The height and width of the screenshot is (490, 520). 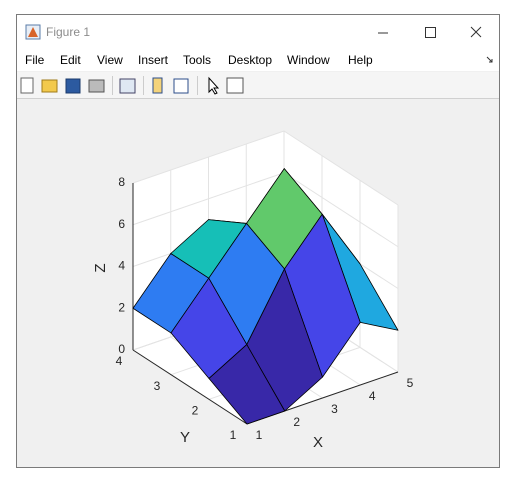 I want to click on z-tick-label: 2, so click(x=121, y=307).